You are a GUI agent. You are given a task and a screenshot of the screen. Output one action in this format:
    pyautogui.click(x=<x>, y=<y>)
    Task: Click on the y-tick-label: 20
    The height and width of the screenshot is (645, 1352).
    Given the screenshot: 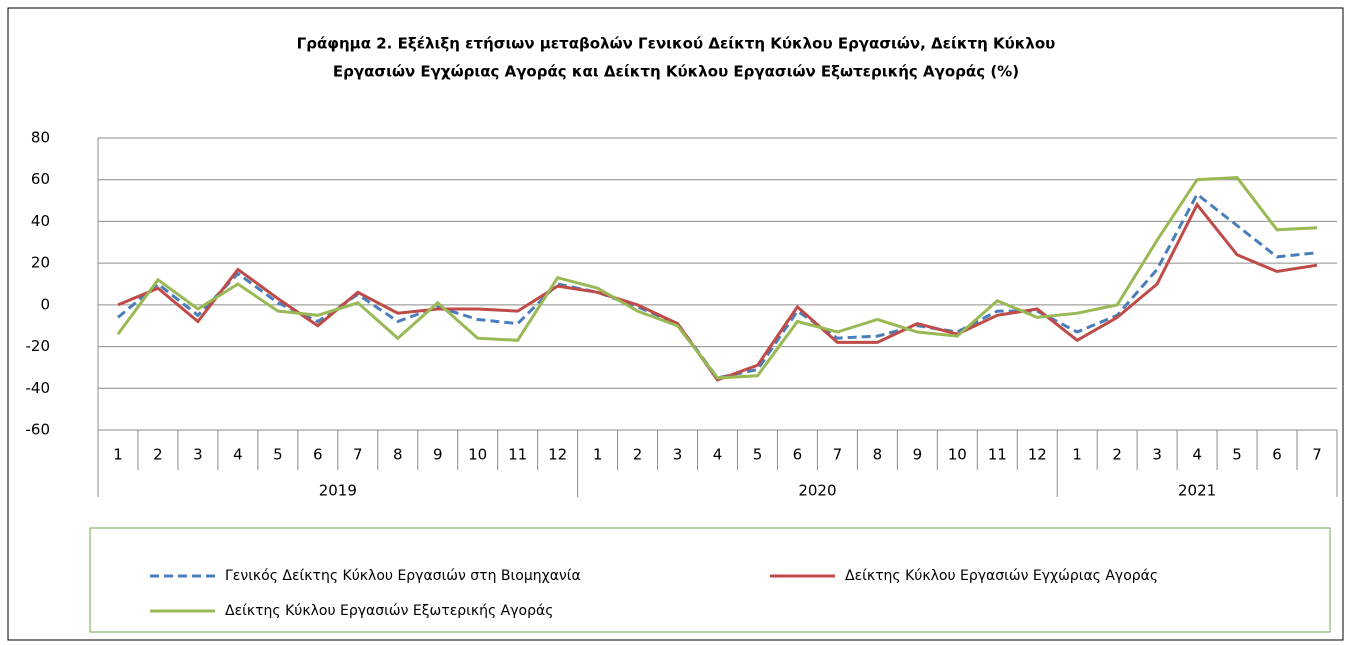 What is the action you would take?
    pyautogui.click(x=40, y=263)
    